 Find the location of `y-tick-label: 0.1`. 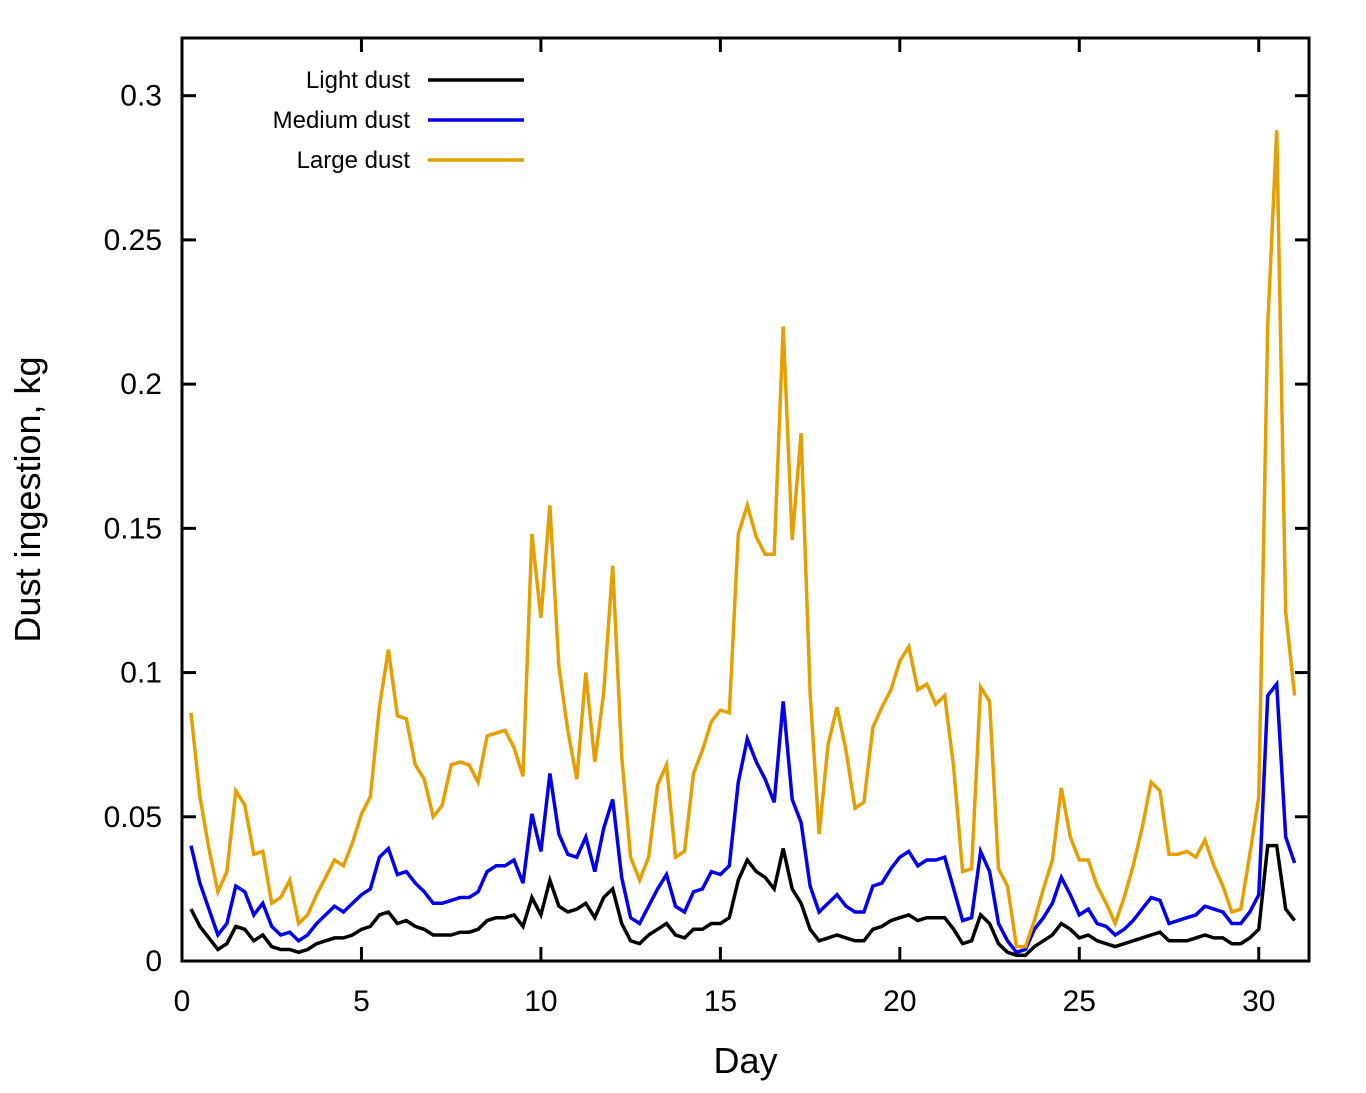

y-tick-label: 0.1 is located at coordinates (141, 673).